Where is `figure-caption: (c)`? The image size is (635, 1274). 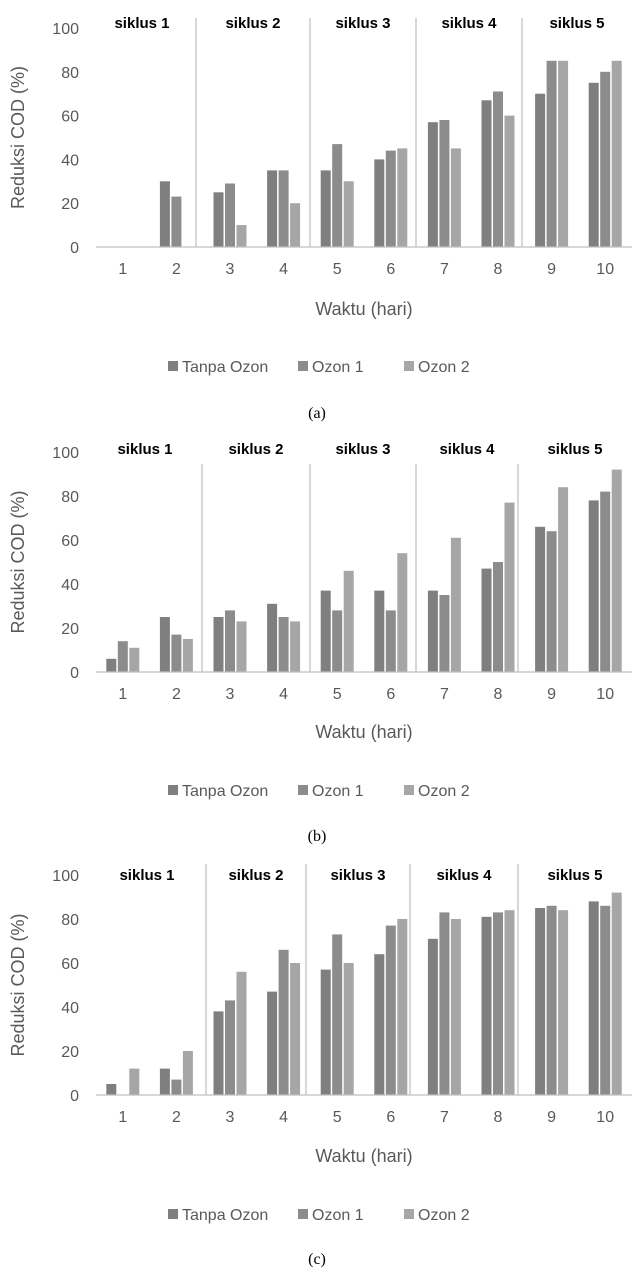
figure-caption: (c) is located at coordinates (317, 1259).